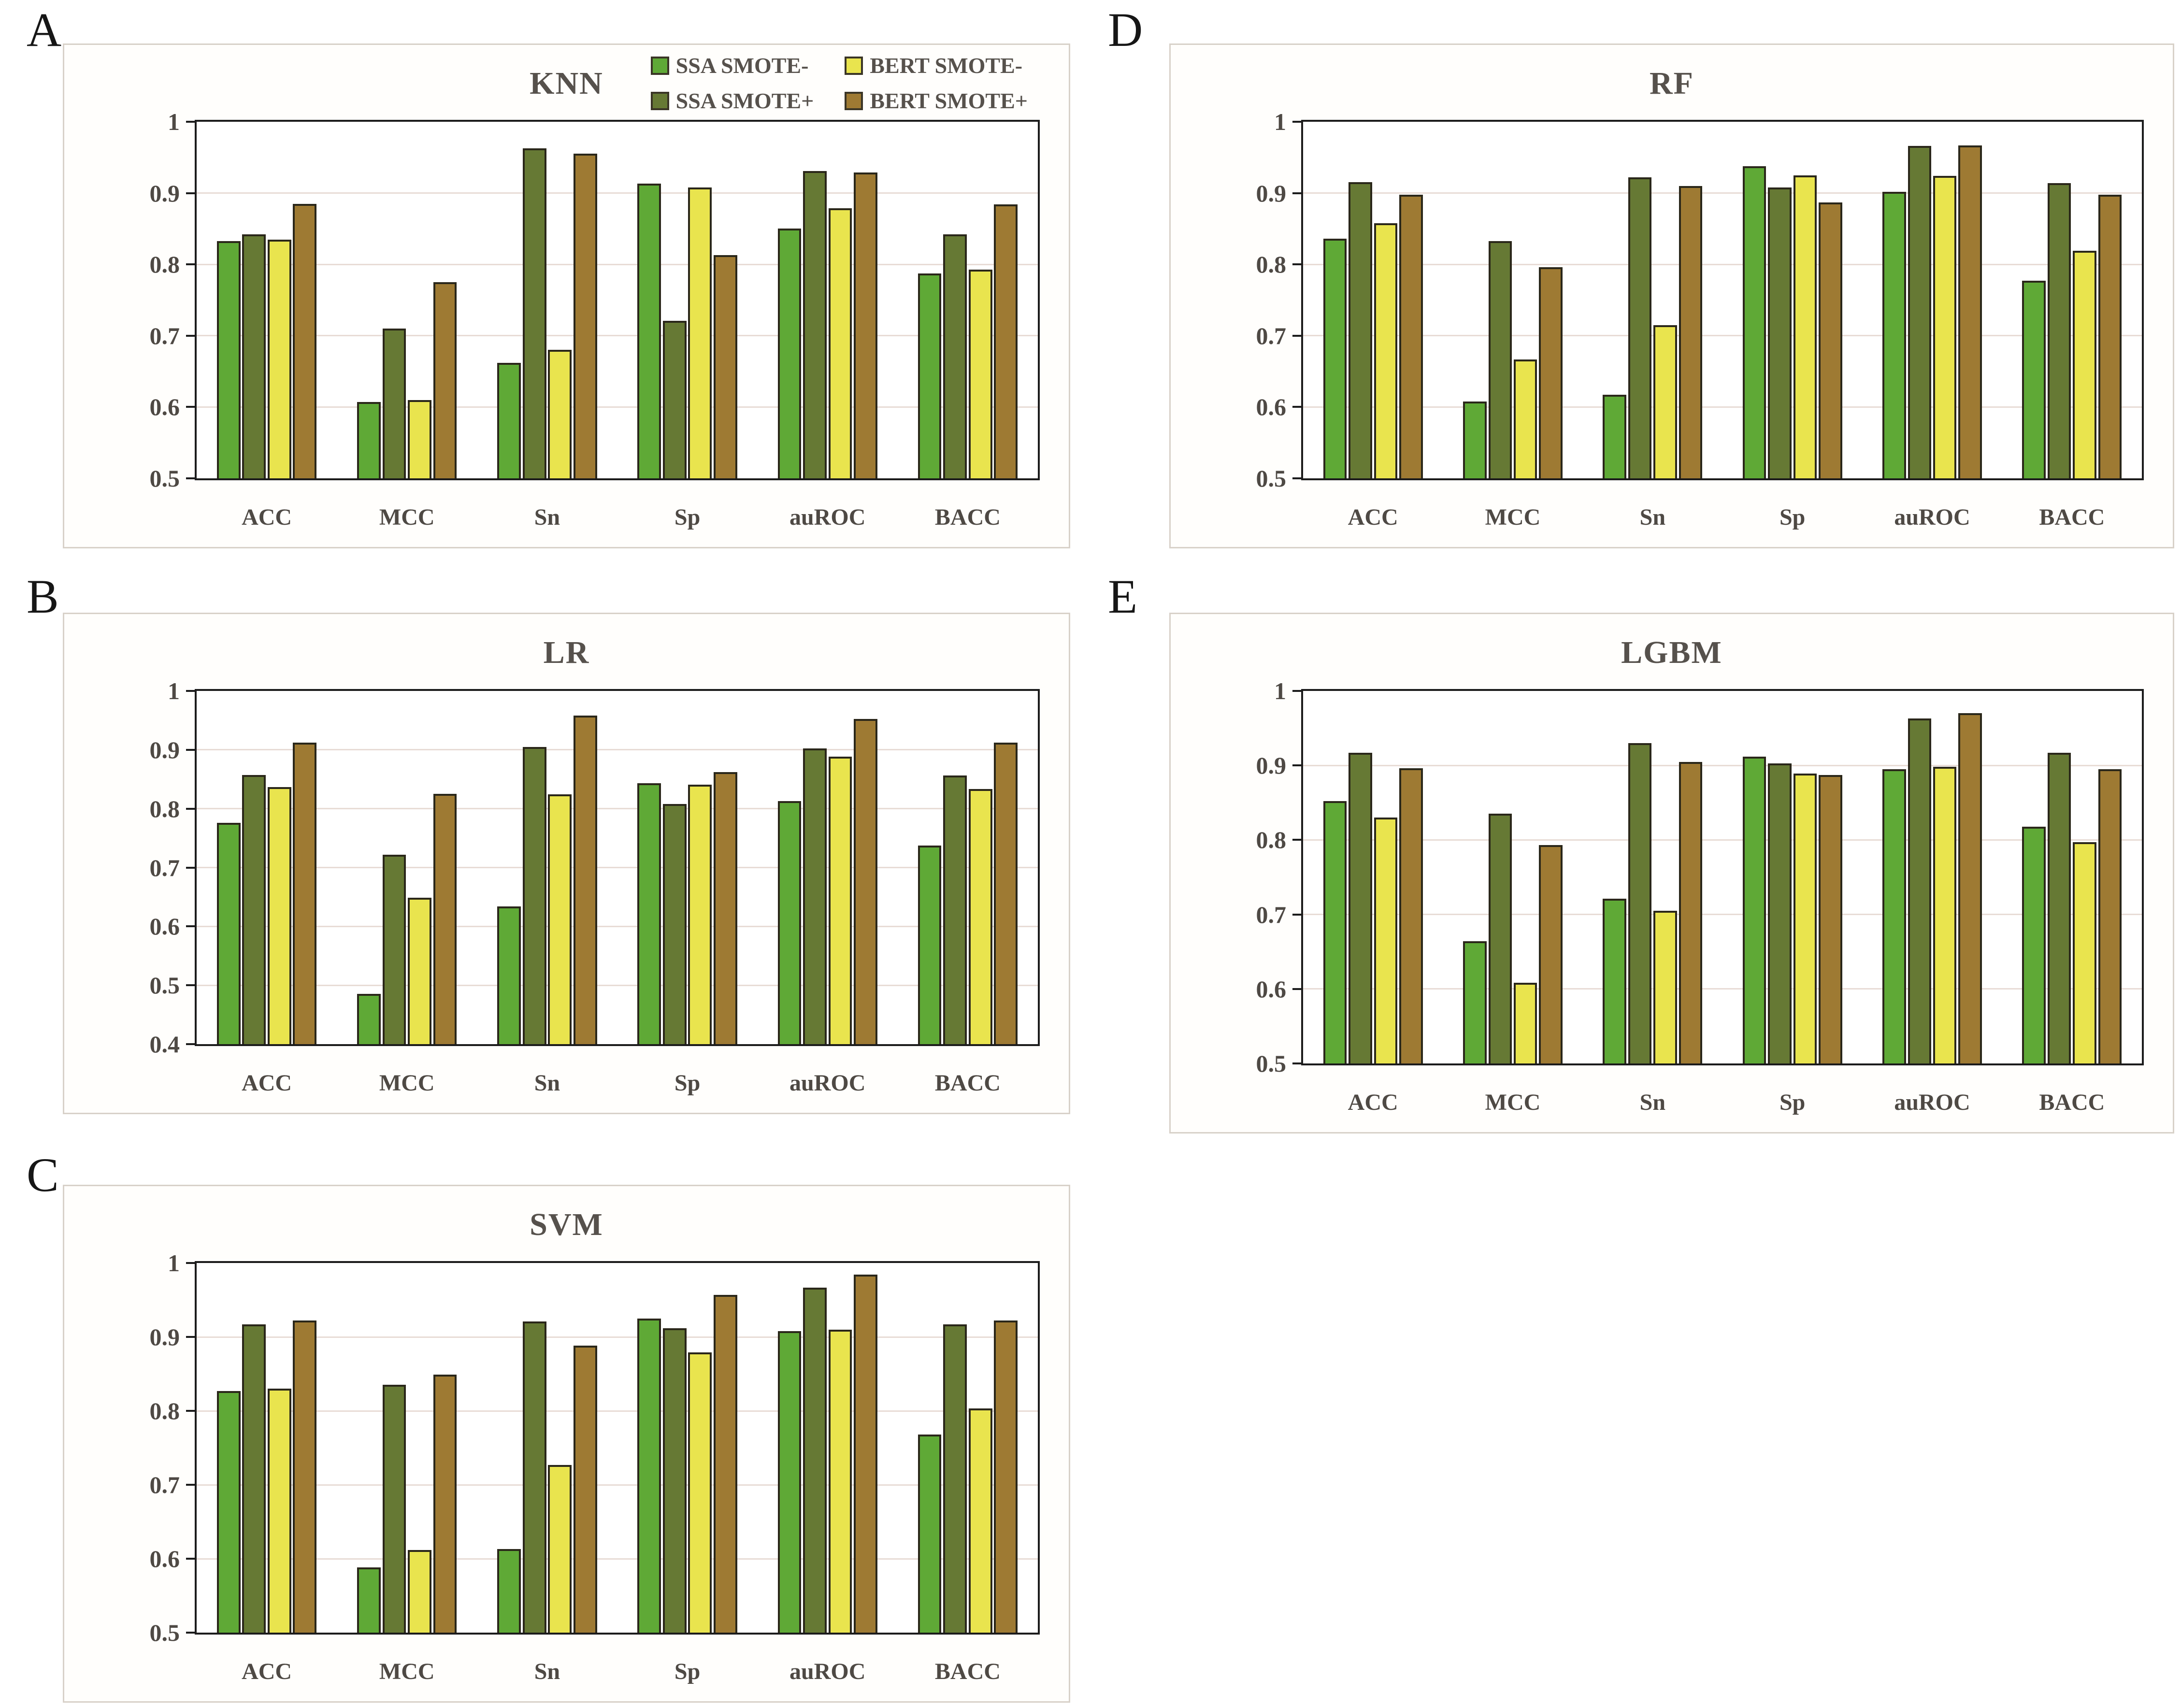 This screenshot has height=1708, width=2181. Describe the element at coordinates (949, 100) in the screenshot. I see `legend-label: BERT SMOTE+` at that location.